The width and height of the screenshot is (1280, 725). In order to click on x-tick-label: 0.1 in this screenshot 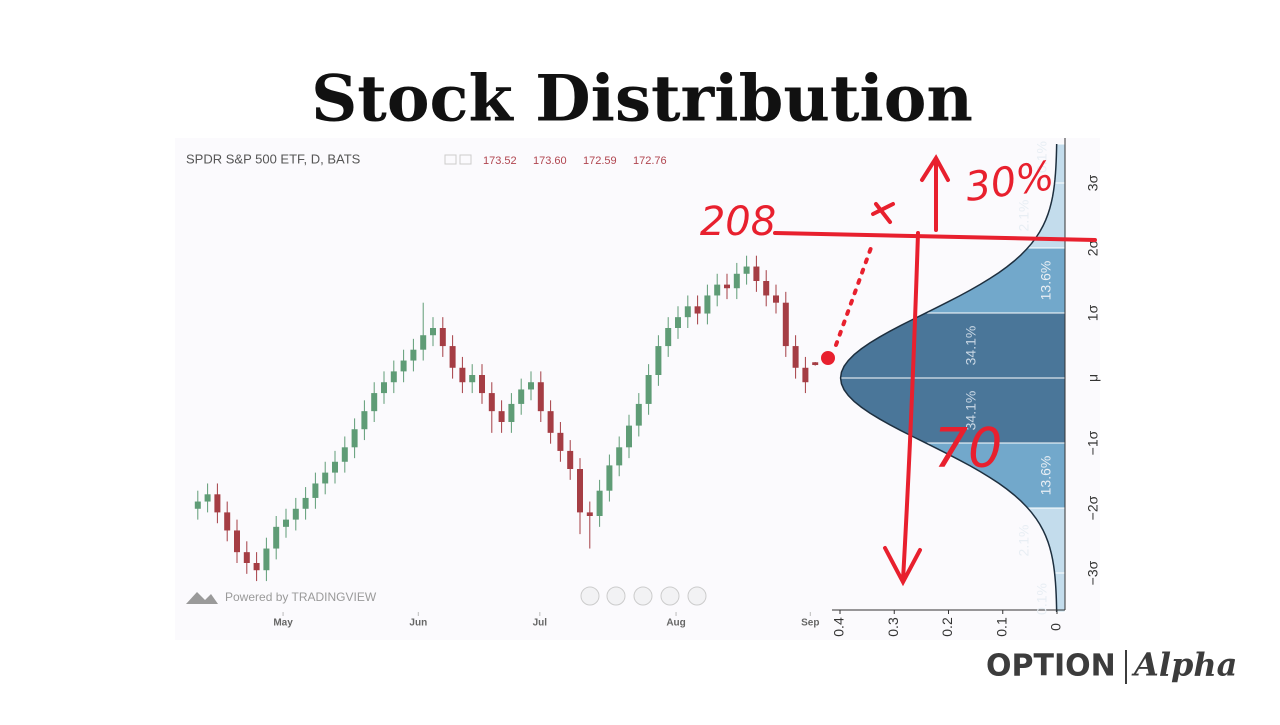, I will do `click(1001, 627)`.